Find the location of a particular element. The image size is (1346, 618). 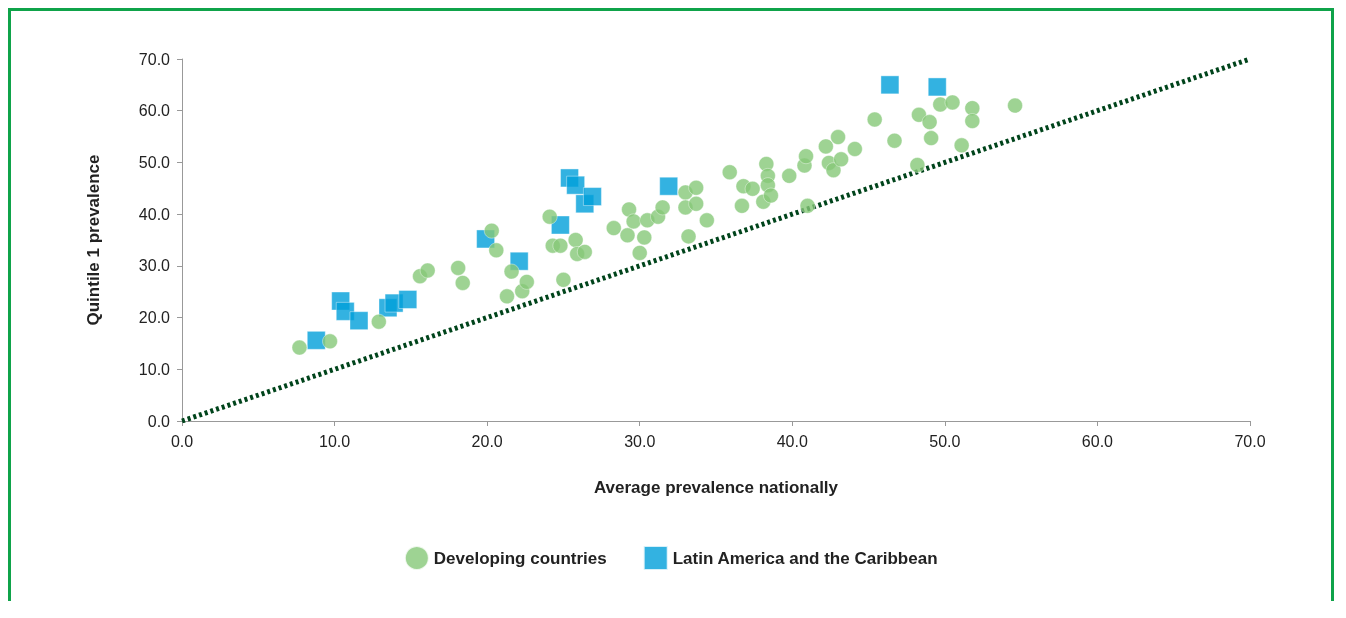

x-tick-label: 30.0 is located at coordinates (640, 441).